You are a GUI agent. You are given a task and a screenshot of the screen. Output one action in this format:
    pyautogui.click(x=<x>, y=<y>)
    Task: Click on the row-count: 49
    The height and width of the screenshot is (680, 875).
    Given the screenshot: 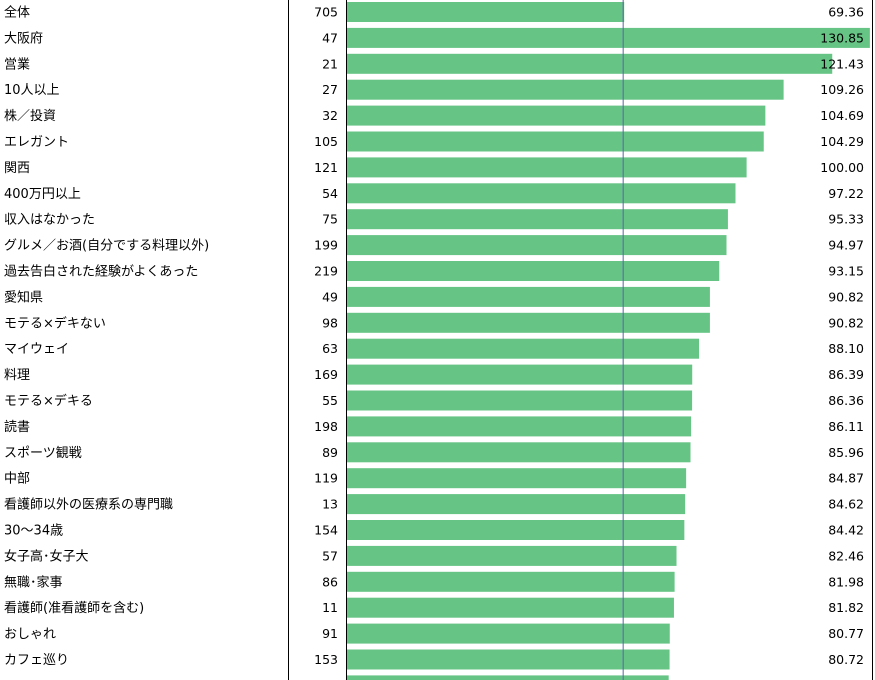 What is the action you would take?
    pyautogui.click(x=330, y=296)
    